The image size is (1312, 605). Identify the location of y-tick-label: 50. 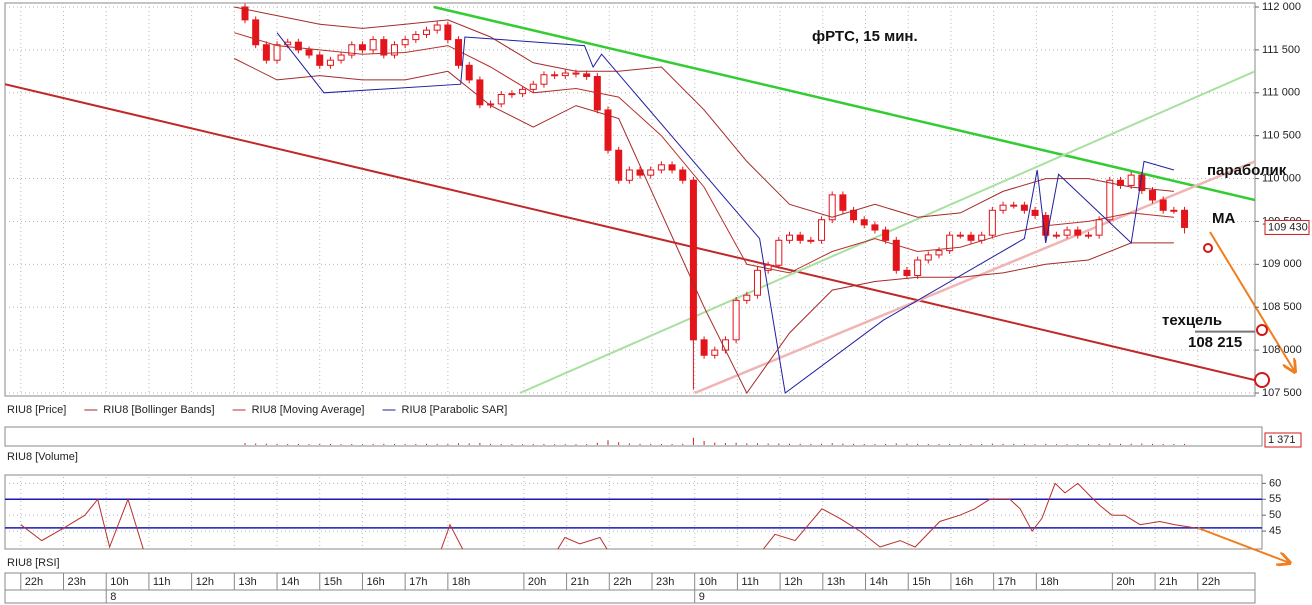
(1275, 515).